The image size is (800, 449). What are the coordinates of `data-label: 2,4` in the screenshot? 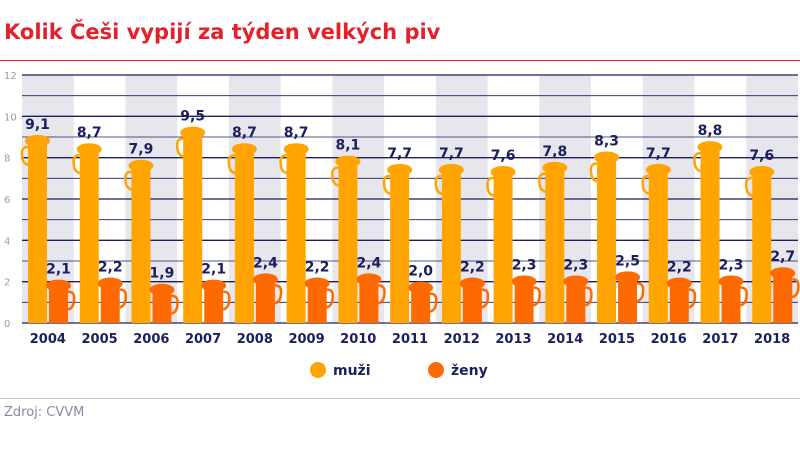 It's located at (368, 263).